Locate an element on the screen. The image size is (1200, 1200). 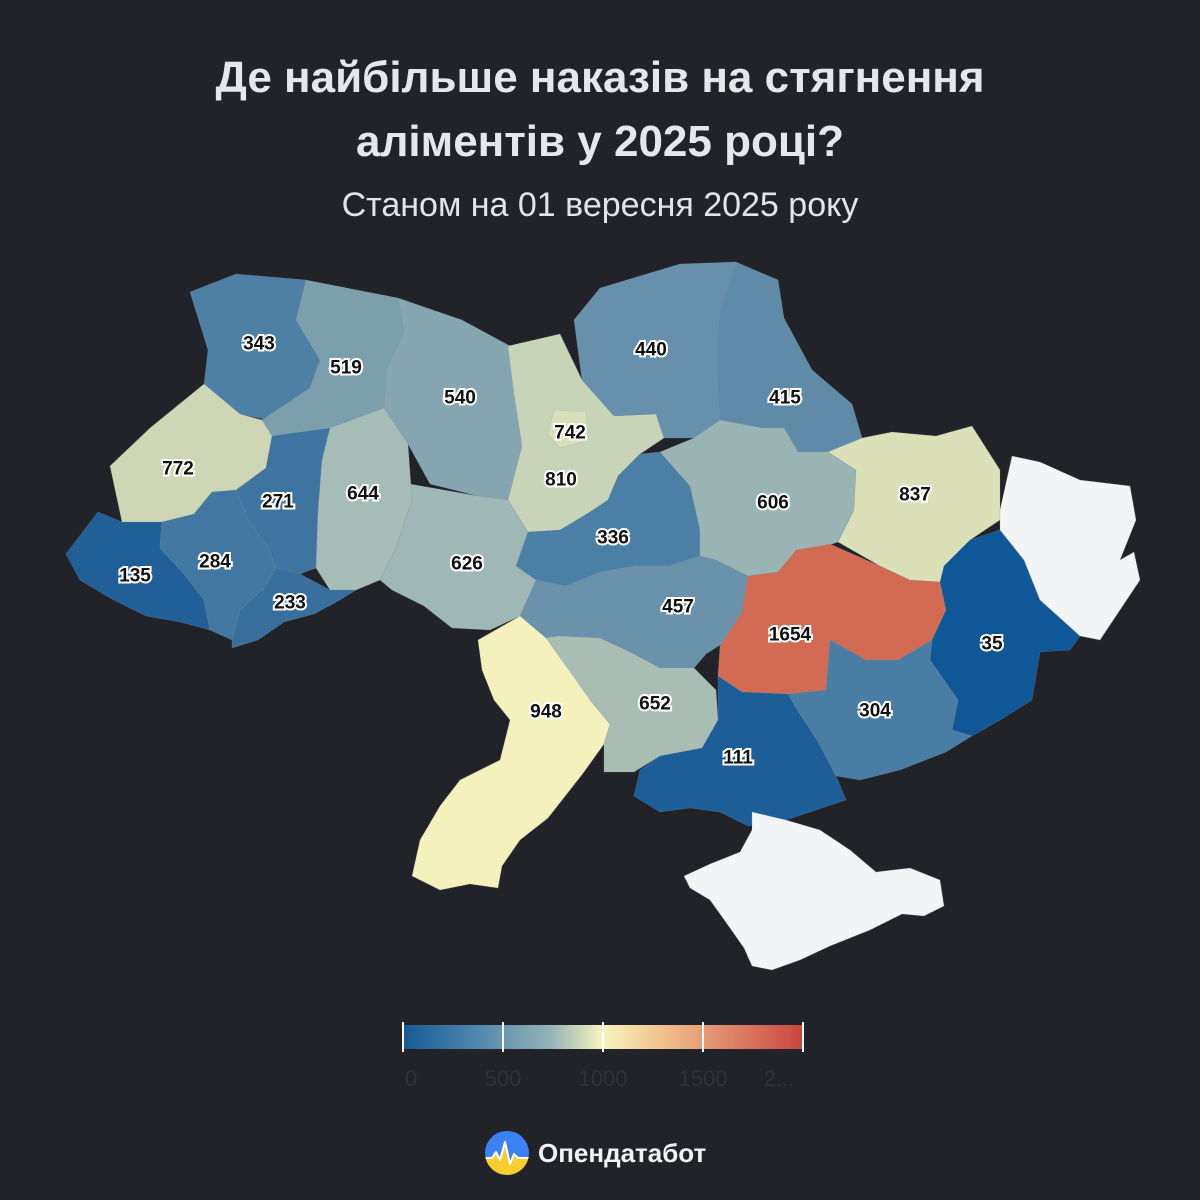
brand: Опендатабот is located at coordinates (595, 1153).